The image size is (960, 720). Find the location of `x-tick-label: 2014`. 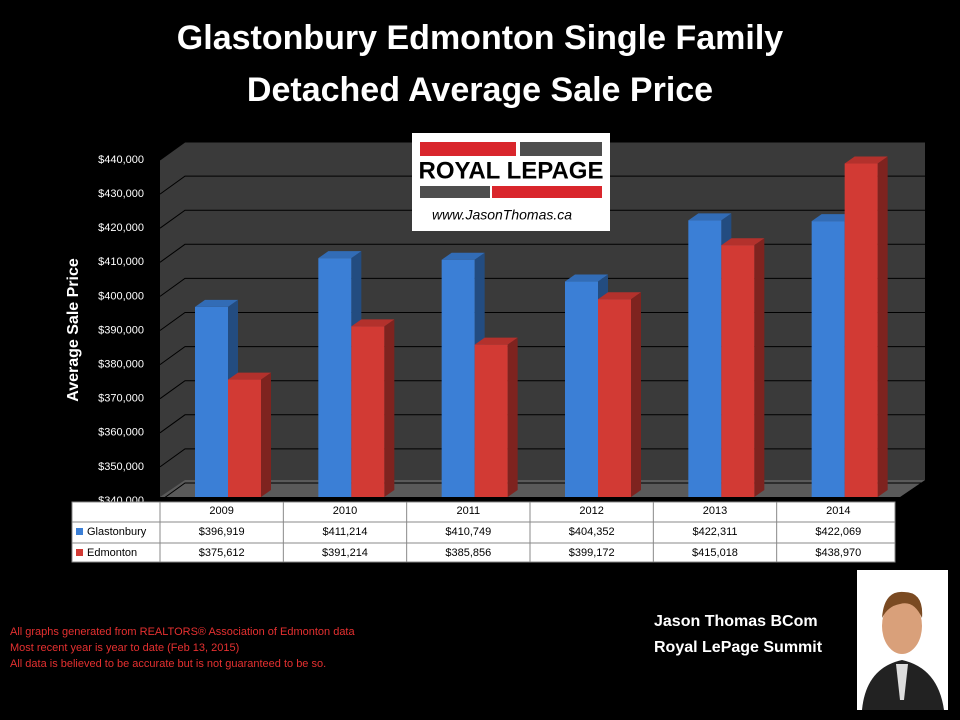

x-tick-label: 2014 is located at coordinates (838, 511).